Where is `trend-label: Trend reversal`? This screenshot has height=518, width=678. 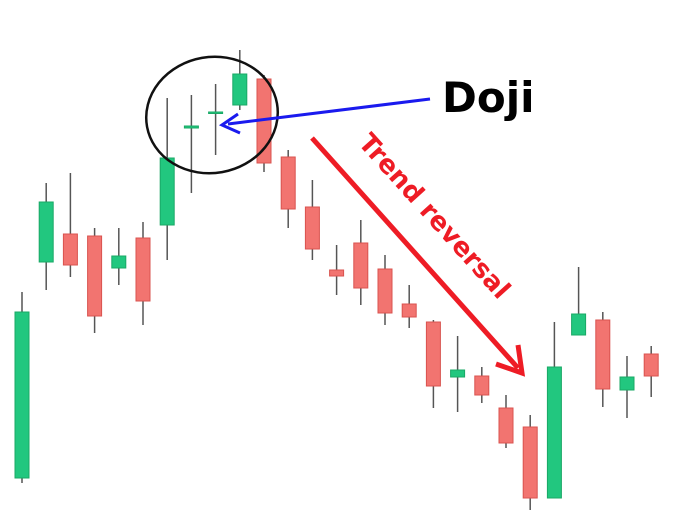 trend-label: Trend reversal is located at coordinates (434, 216).